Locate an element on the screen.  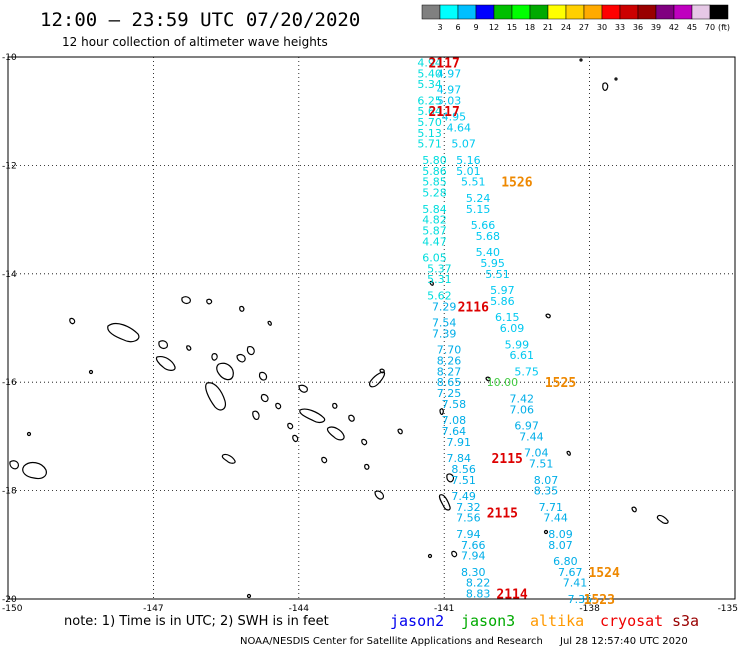
colorbar-label: 42 is located at coordinates (674, 27).